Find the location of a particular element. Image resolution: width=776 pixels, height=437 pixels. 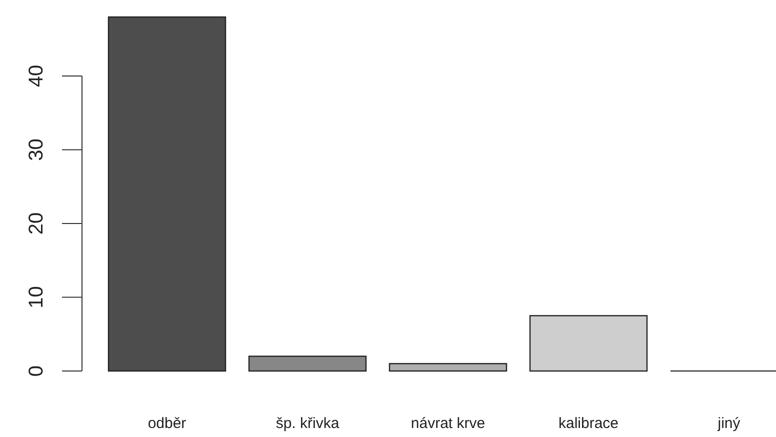

x-tick-label: kalibrace is located at coordinates (588, 423).